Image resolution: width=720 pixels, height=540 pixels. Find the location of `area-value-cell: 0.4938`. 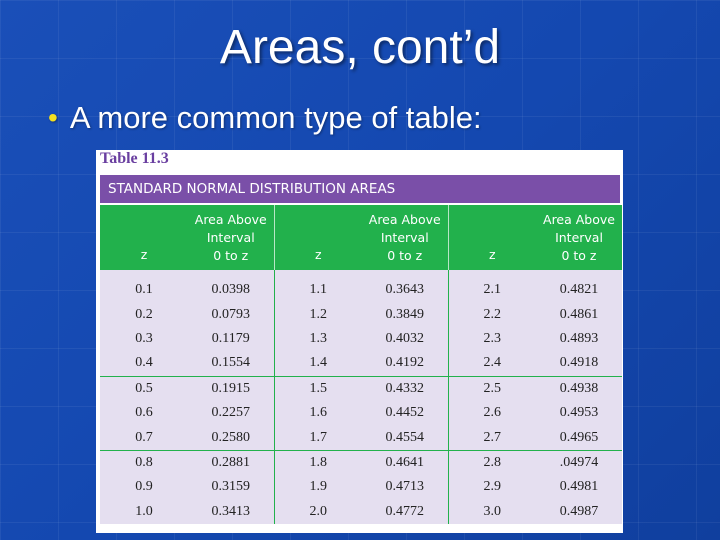

area-value-cell: 0.4938 is located at coordinates (579, 388).